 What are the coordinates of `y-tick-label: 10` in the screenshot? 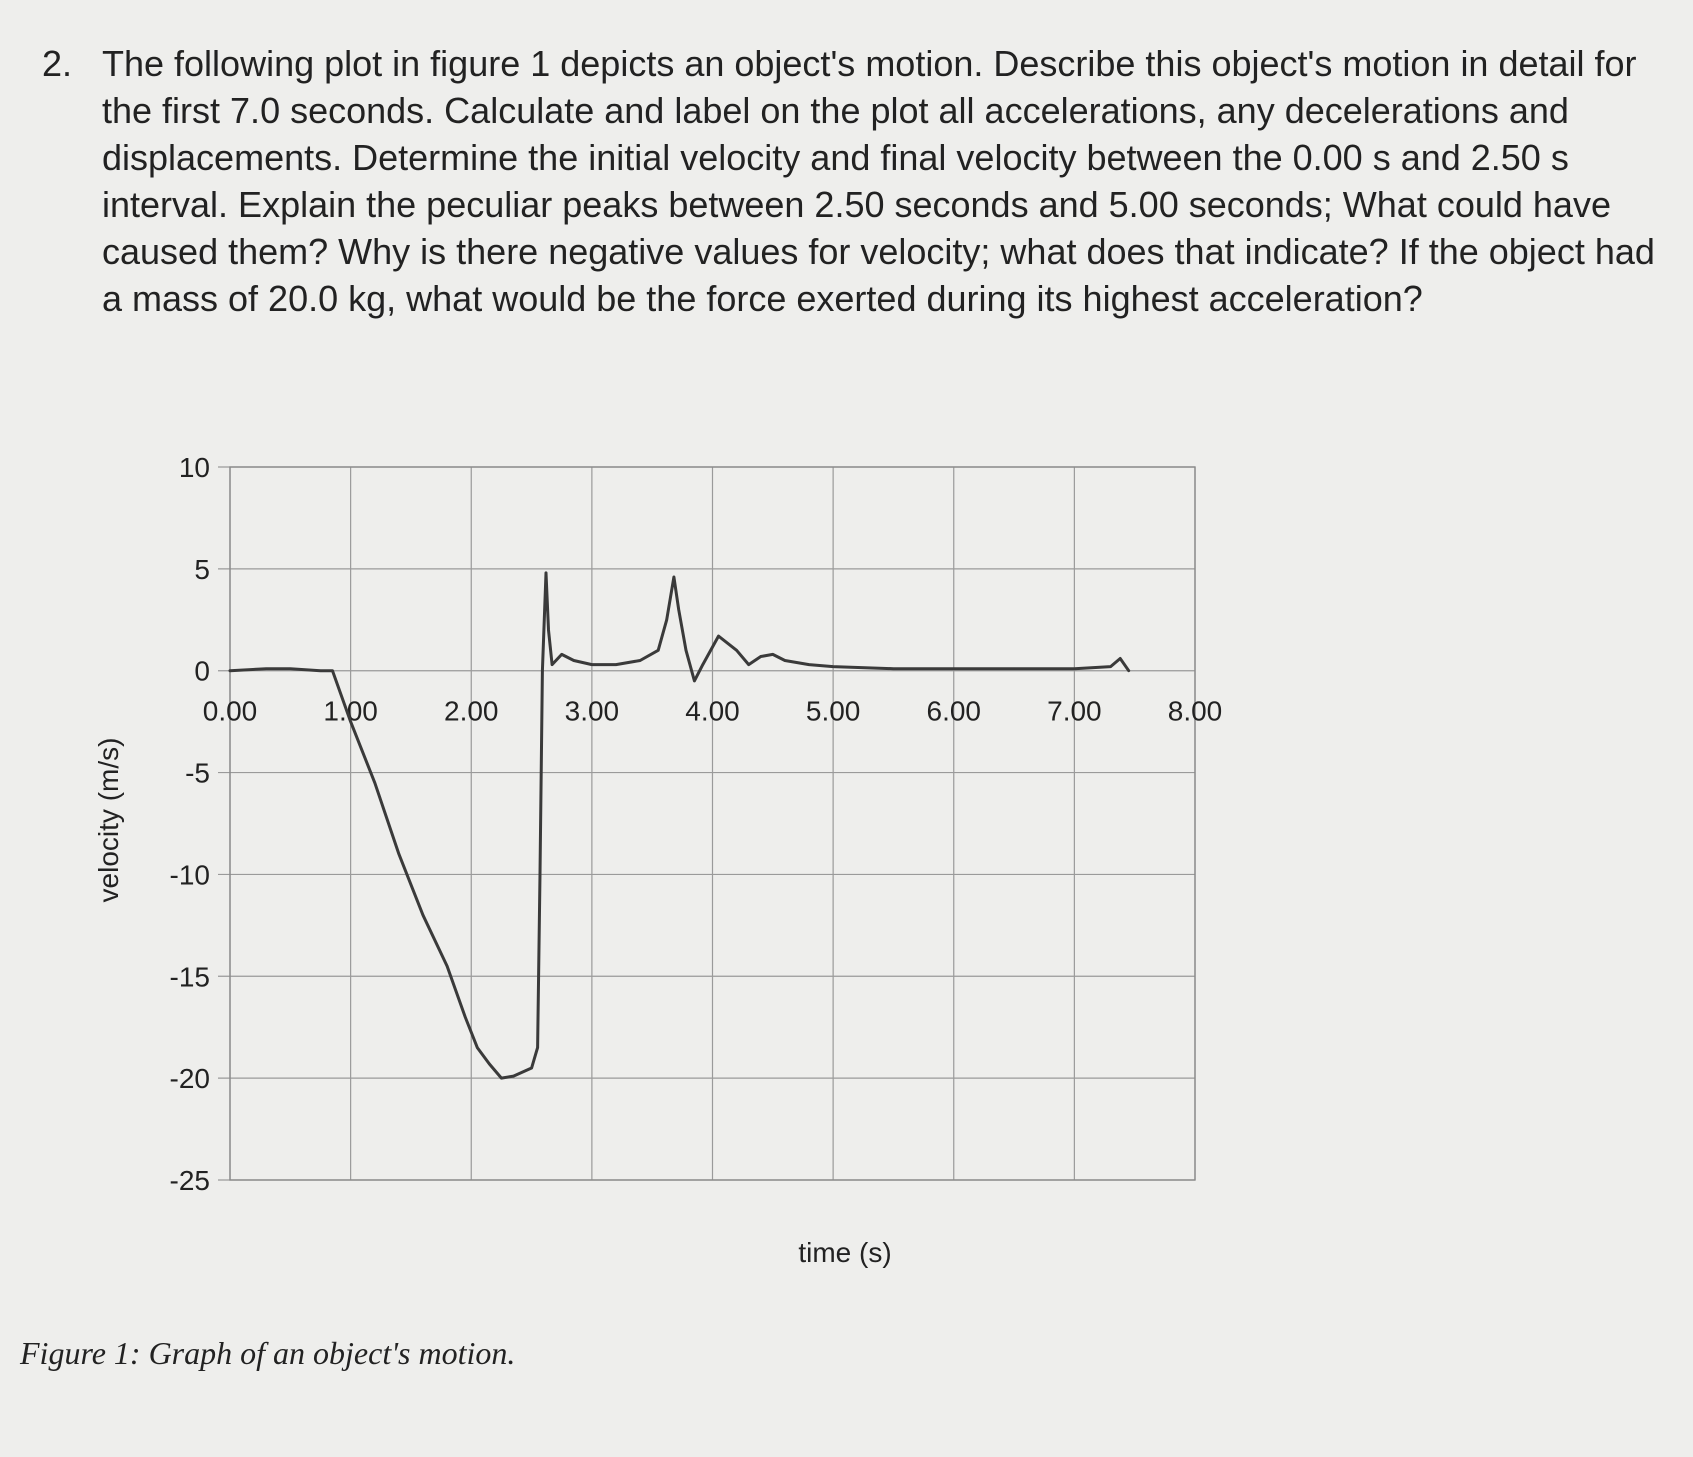 It's located at (194, 467).